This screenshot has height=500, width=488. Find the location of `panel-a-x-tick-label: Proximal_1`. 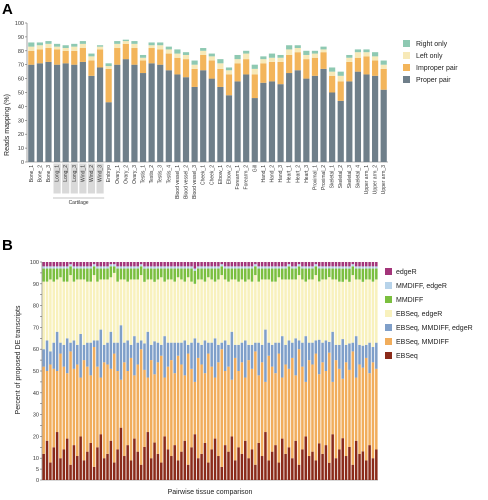

panel-a-x-tick-label: Proximal_1 is located at coordinates (315, 177).